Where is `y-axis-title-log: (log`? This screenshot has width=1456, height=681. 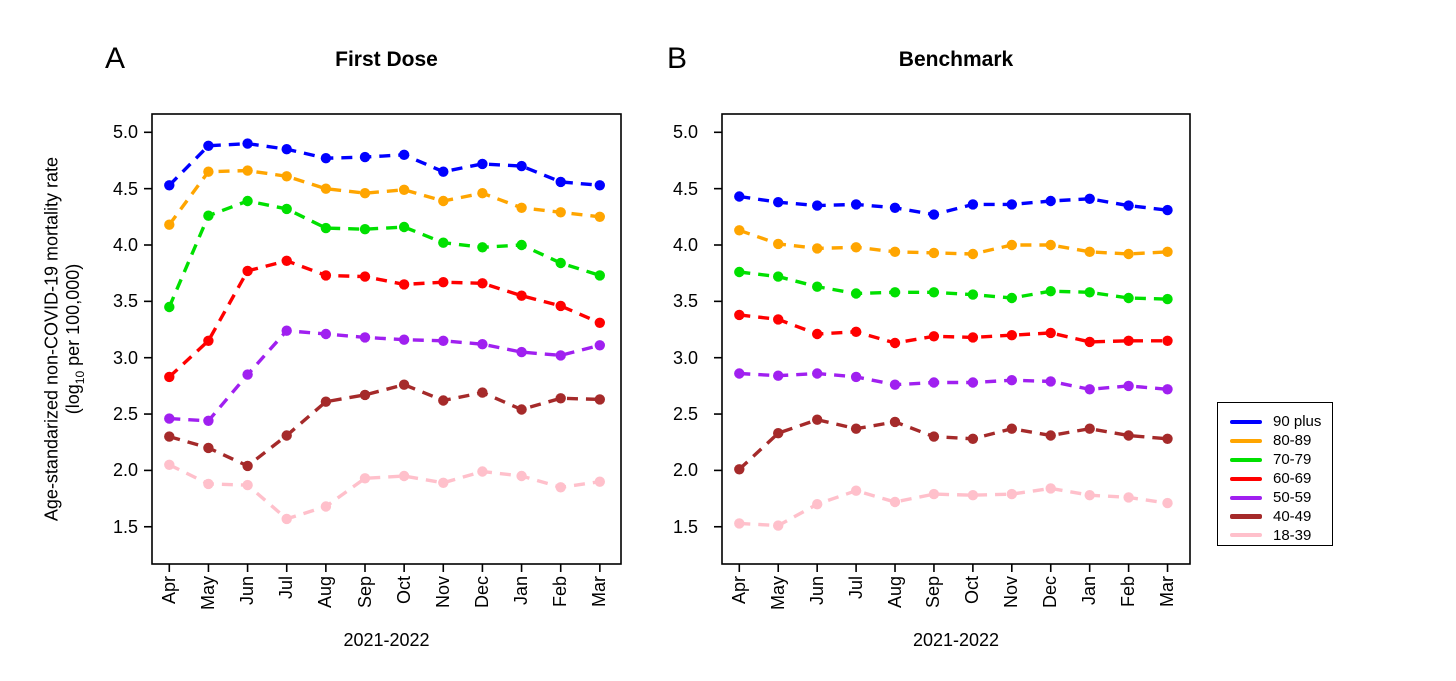 y-axis-title-log: (log is located at coordinates (73, 399).